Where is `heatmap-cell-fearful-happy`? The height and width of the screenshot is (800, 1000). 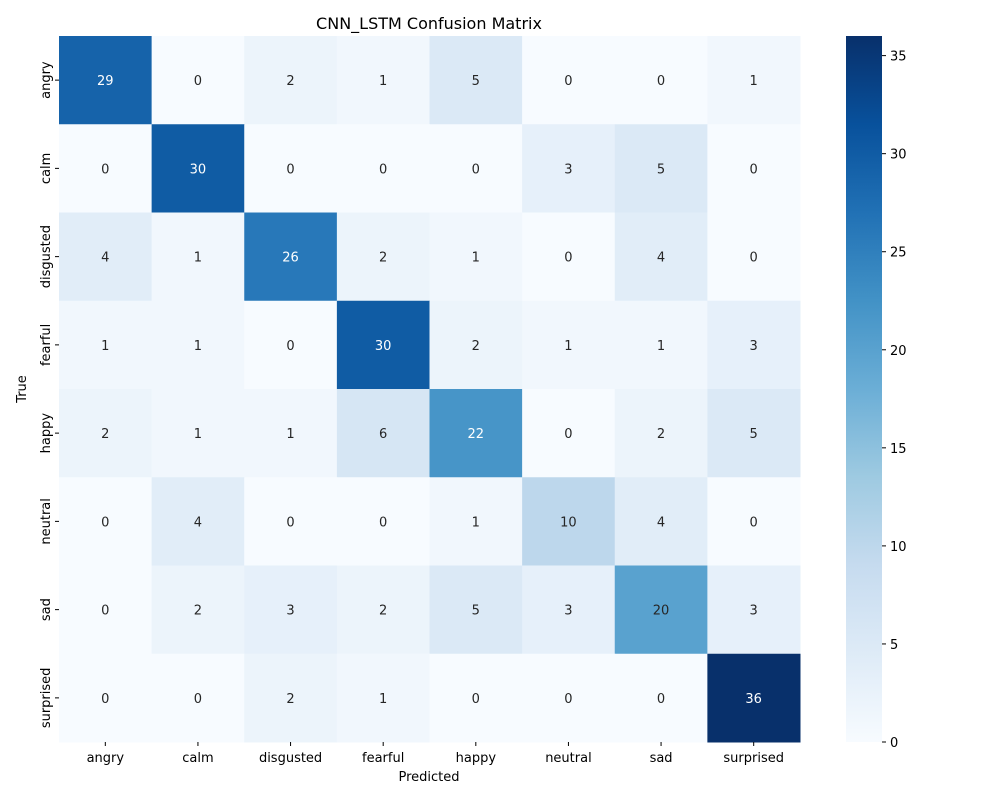
heatmap-cell-fearful-happy is located at coordinates (476, 345).